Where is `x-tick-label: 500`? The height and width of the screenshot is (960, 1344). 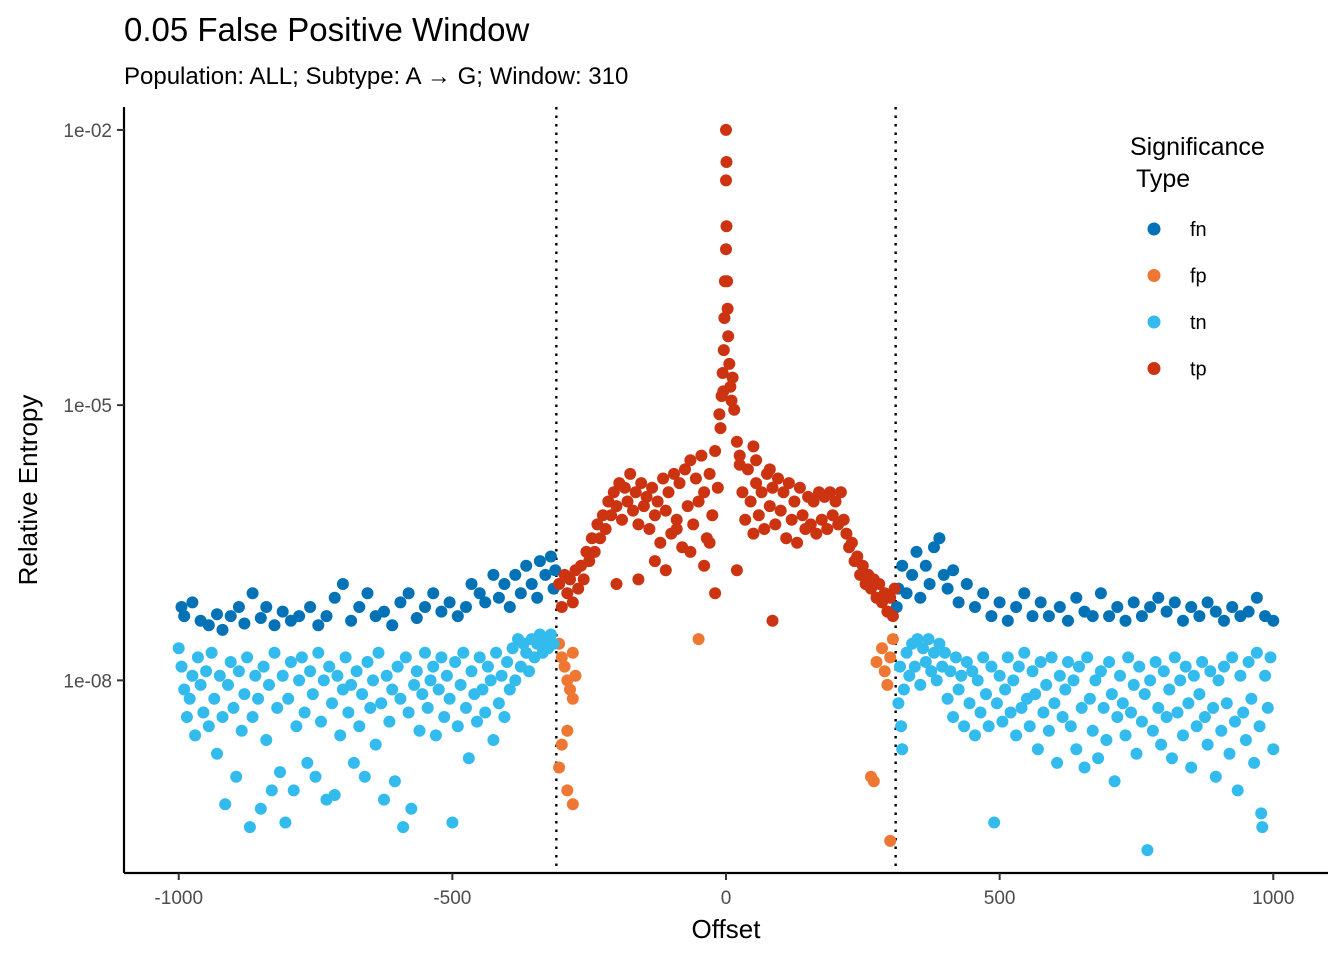 x-tick-label: 500 is located at coordinates (1000, 898).